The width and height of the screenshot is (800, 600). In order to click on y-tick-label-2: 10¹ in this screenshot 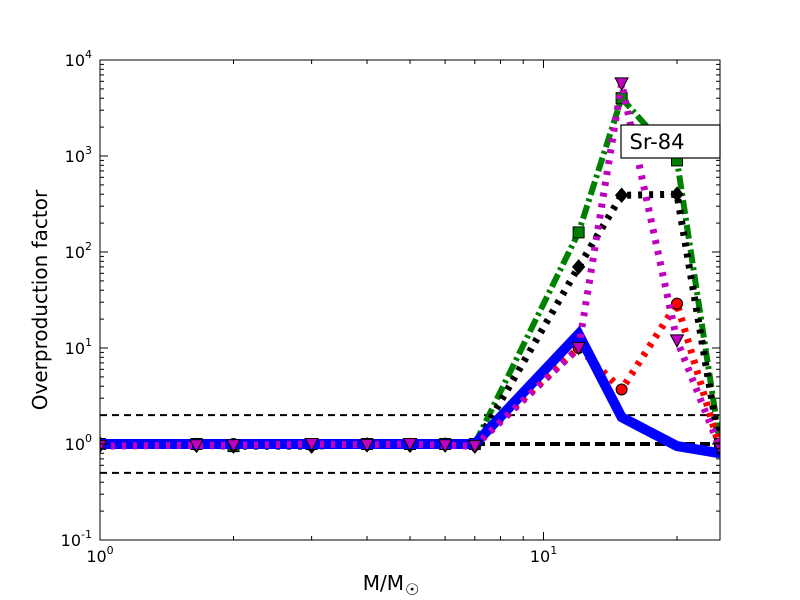, I will do `click(78, 347)`.